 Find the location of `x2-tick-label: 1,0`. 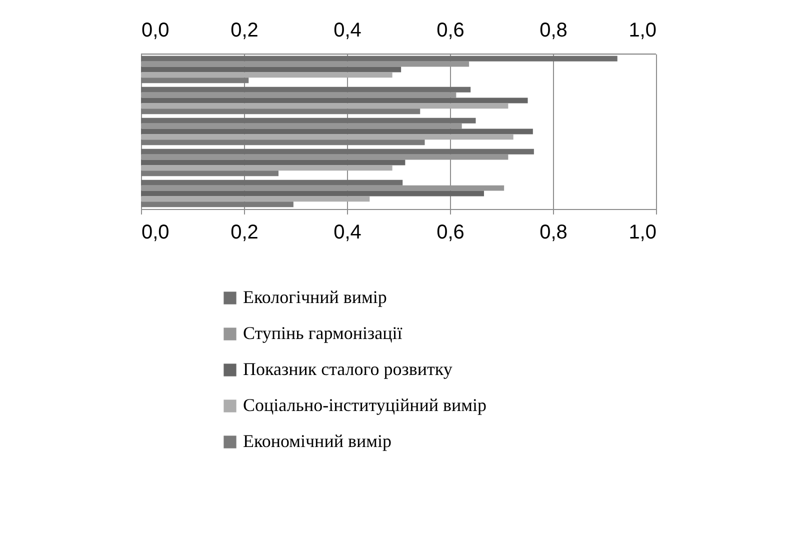

x2-tick-label: 1,0 is located at coordinates (642, 31).